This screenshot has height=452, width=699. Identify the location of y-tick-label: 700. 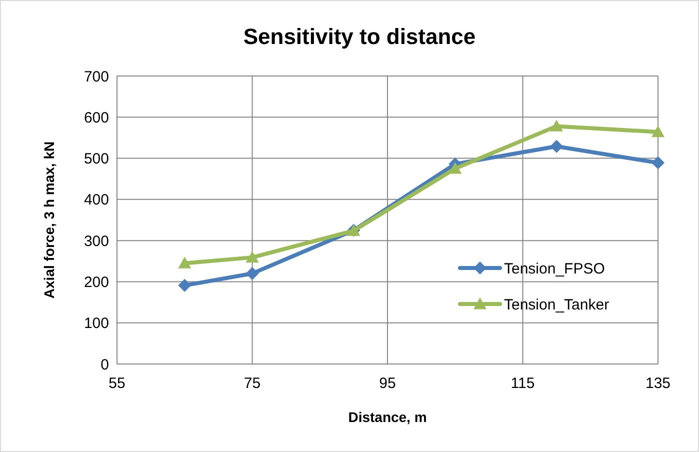
(96, 77).